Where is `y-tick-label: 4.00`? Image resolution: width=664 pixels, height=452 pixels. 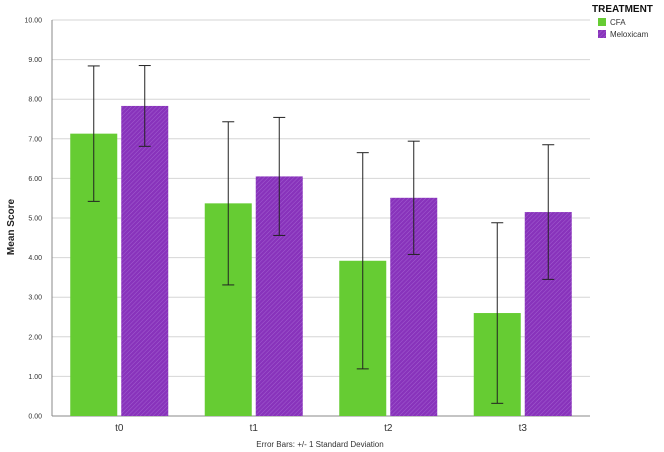
y-tick-label: 4.00 is located at coordinates (35, 258).